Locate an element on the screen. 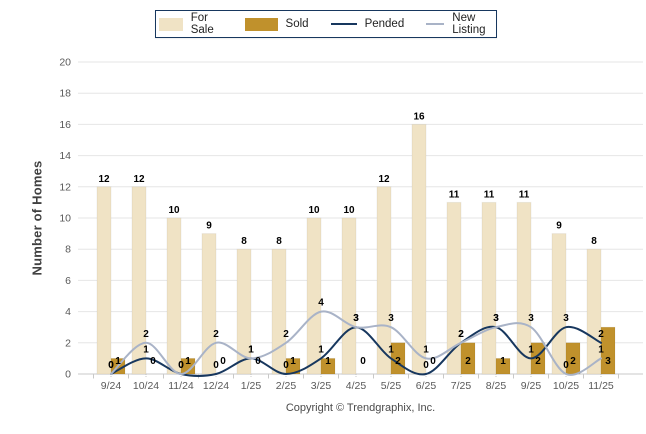 The image size is (646, 434). x-tick-label: 10/24 is located at coordinates (146, 386).